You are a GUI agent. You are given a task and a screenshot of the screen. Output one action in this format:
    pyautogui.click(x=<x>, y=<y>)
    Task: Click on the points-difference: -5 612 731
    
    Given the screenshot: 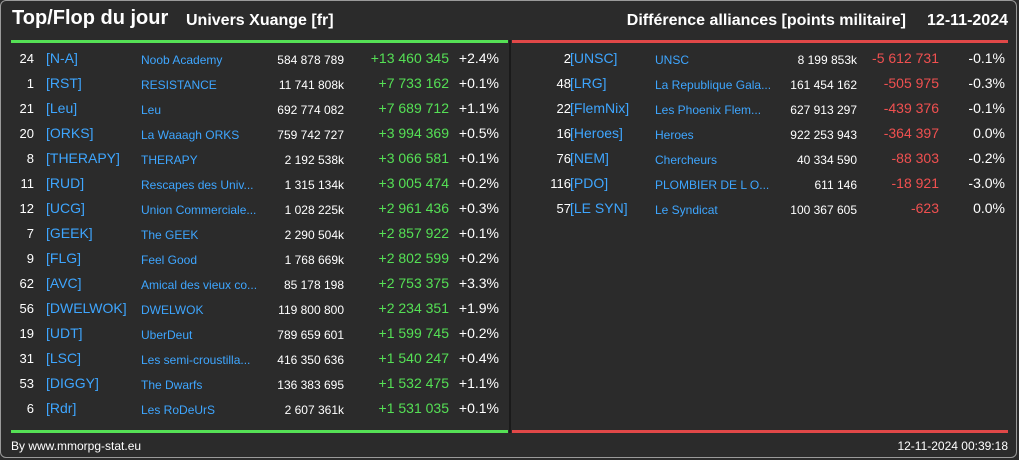 What is the action you would take?
    pyautogui.click(x=905, y=58)
    